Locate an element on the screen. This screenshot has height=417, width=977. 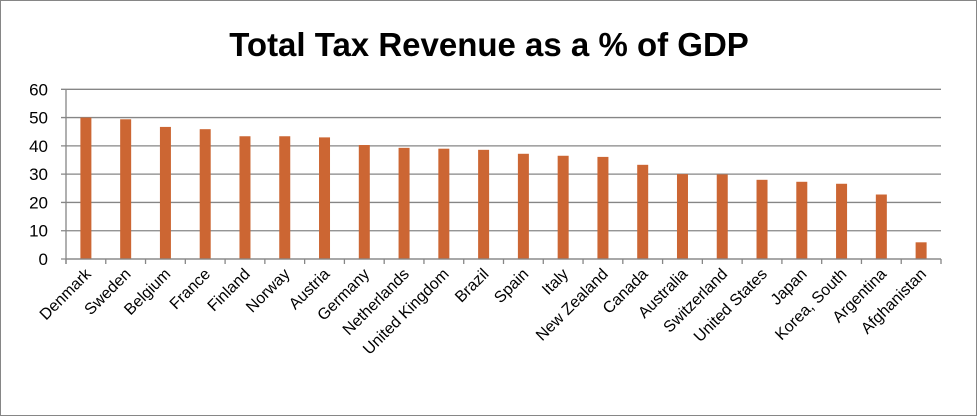
x-tick-label: Brazil is located at coordinates (472, 286).